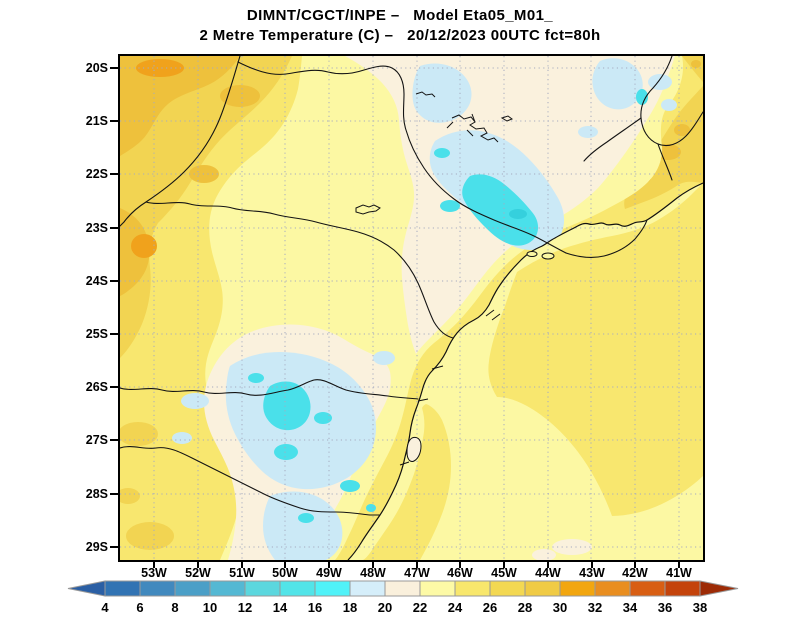 This screenshot has height=618, width=800. What do you see at coordinates (679, 573) in the screenshot?
I see `lon-label: 41W` at bounding box center [679, 573].